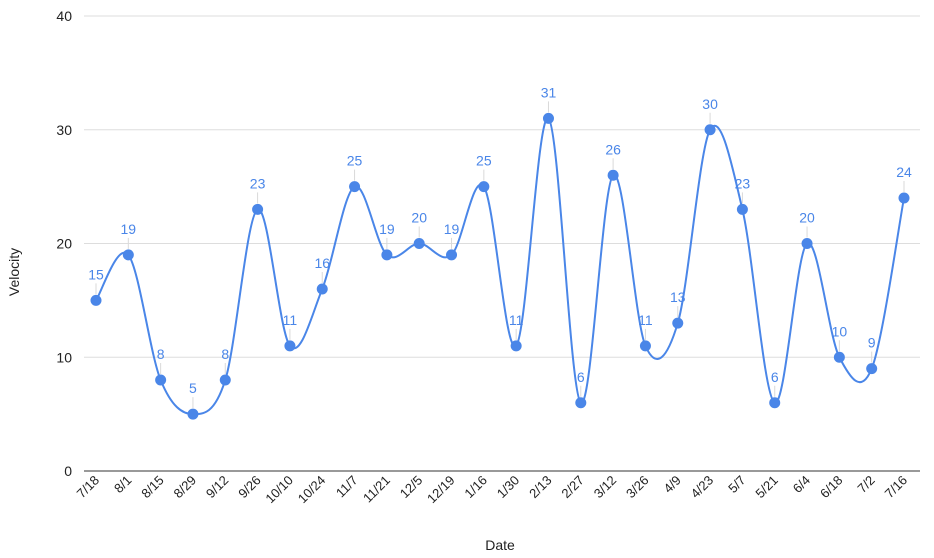  What do you see at coordinates (613, 149) in the screenshot?
I see `data-label: 26` at bounding box center [613, 149].